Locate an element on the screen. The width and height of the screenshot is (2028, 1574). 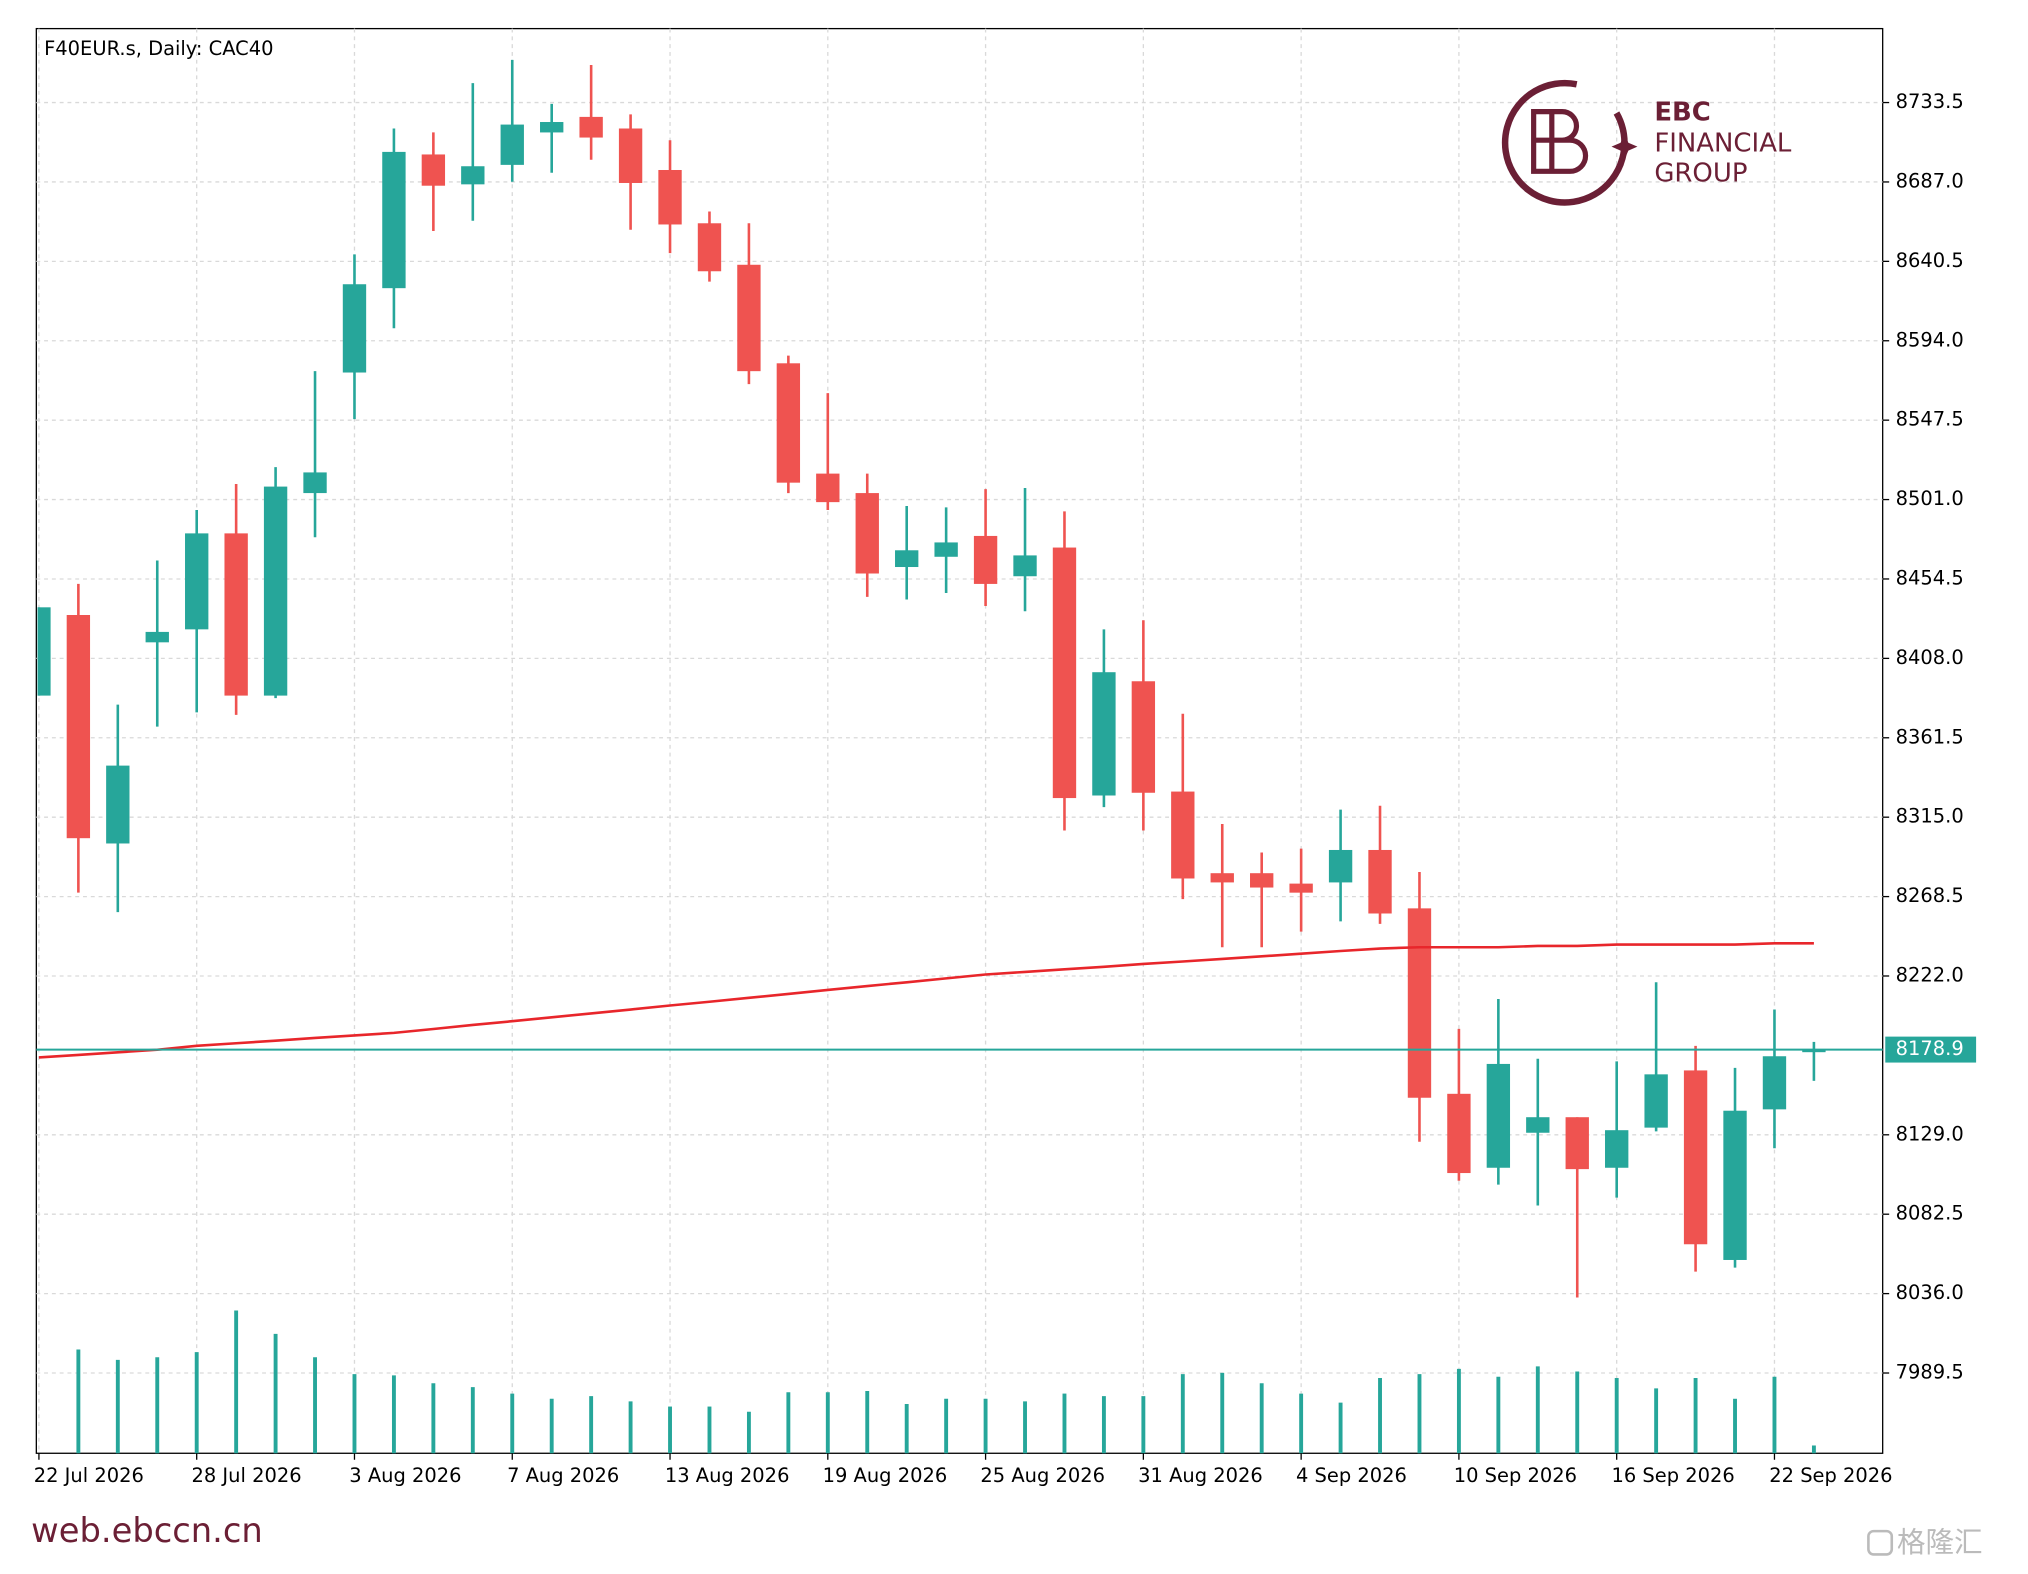
y-tick-label: 7989.5 is located at coordinates (1930, 1372).